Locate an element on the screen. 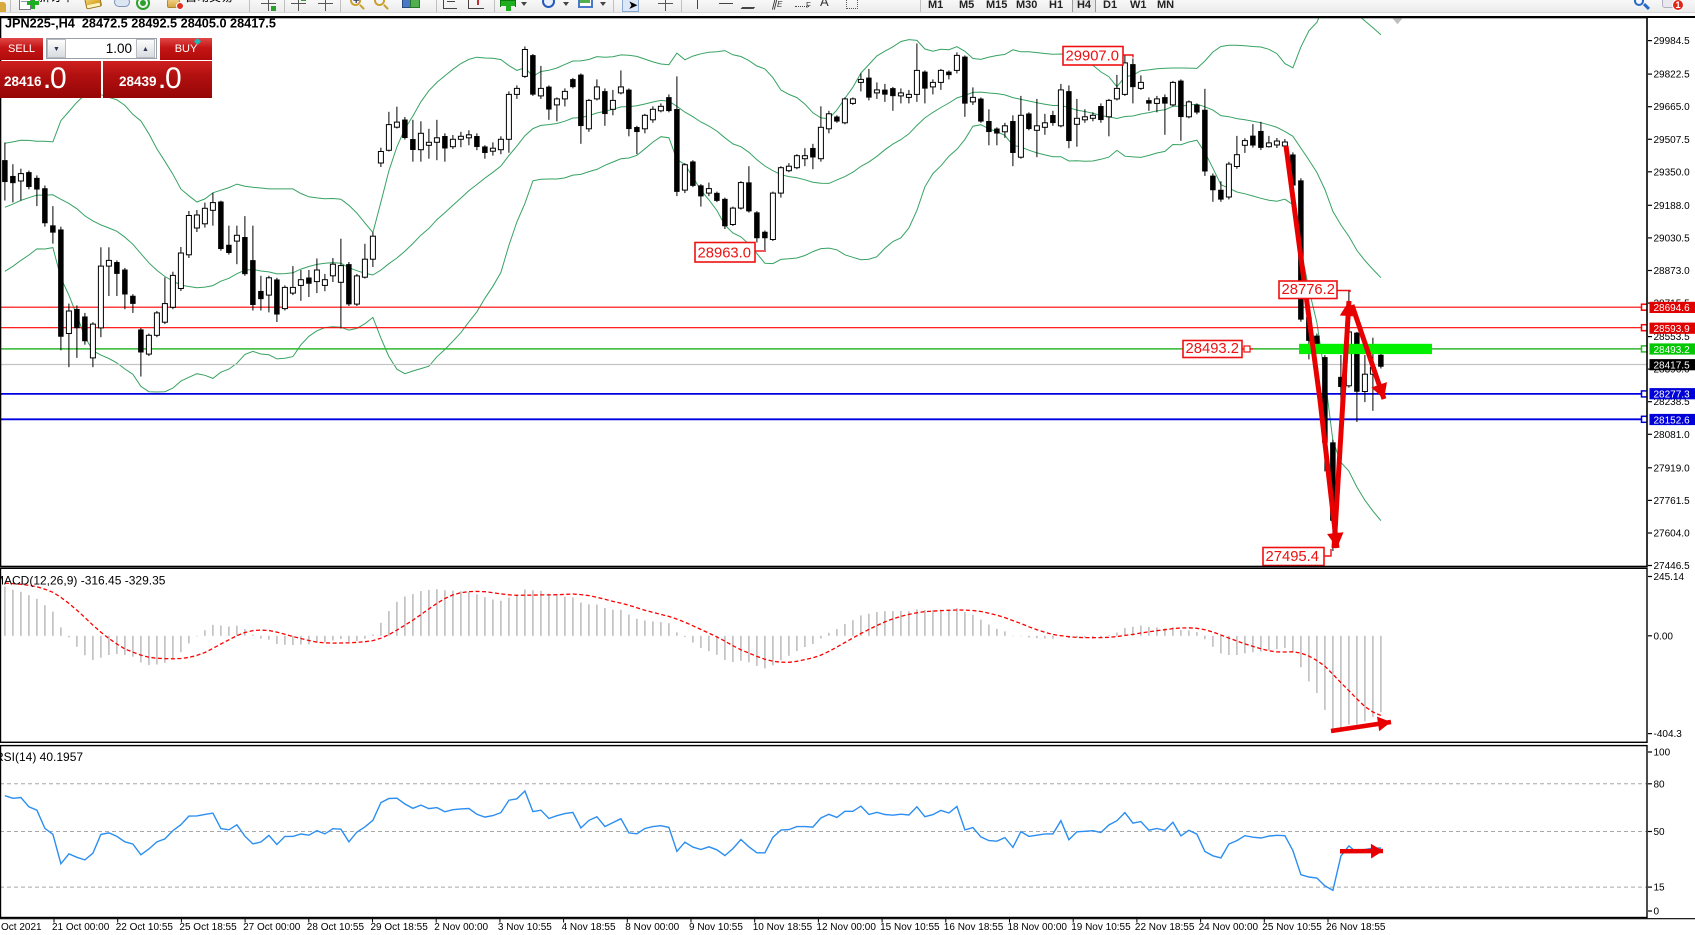 Image resolution: width=1695 pixels, height=935 pixels. svg-text: 29350.0 is located at coordinates (1672, 172).